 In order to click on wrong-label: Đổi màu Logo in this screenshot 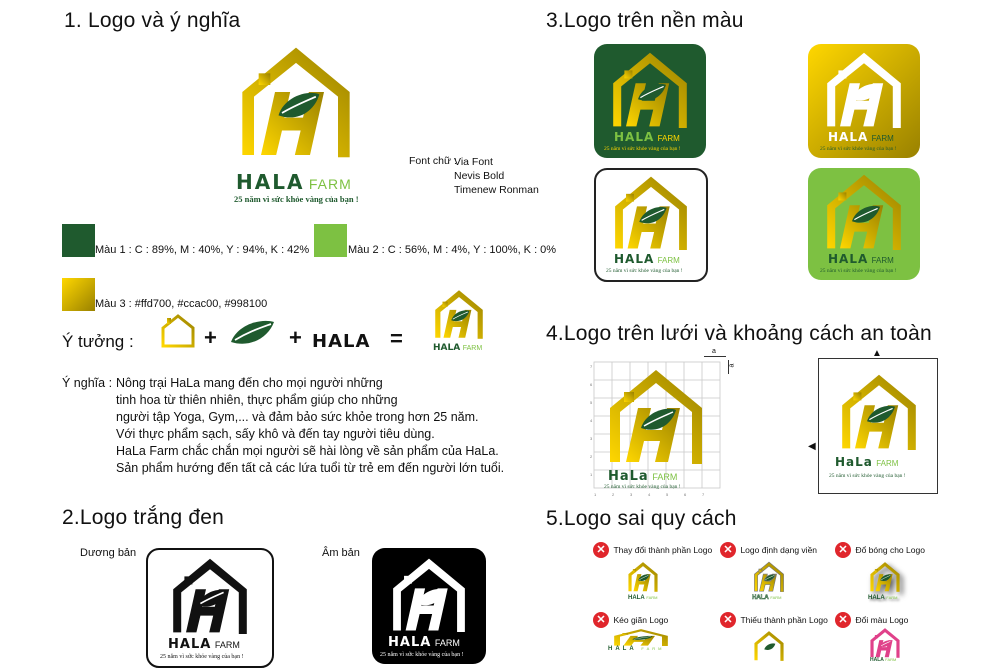, I will do `click(882, 620)`.